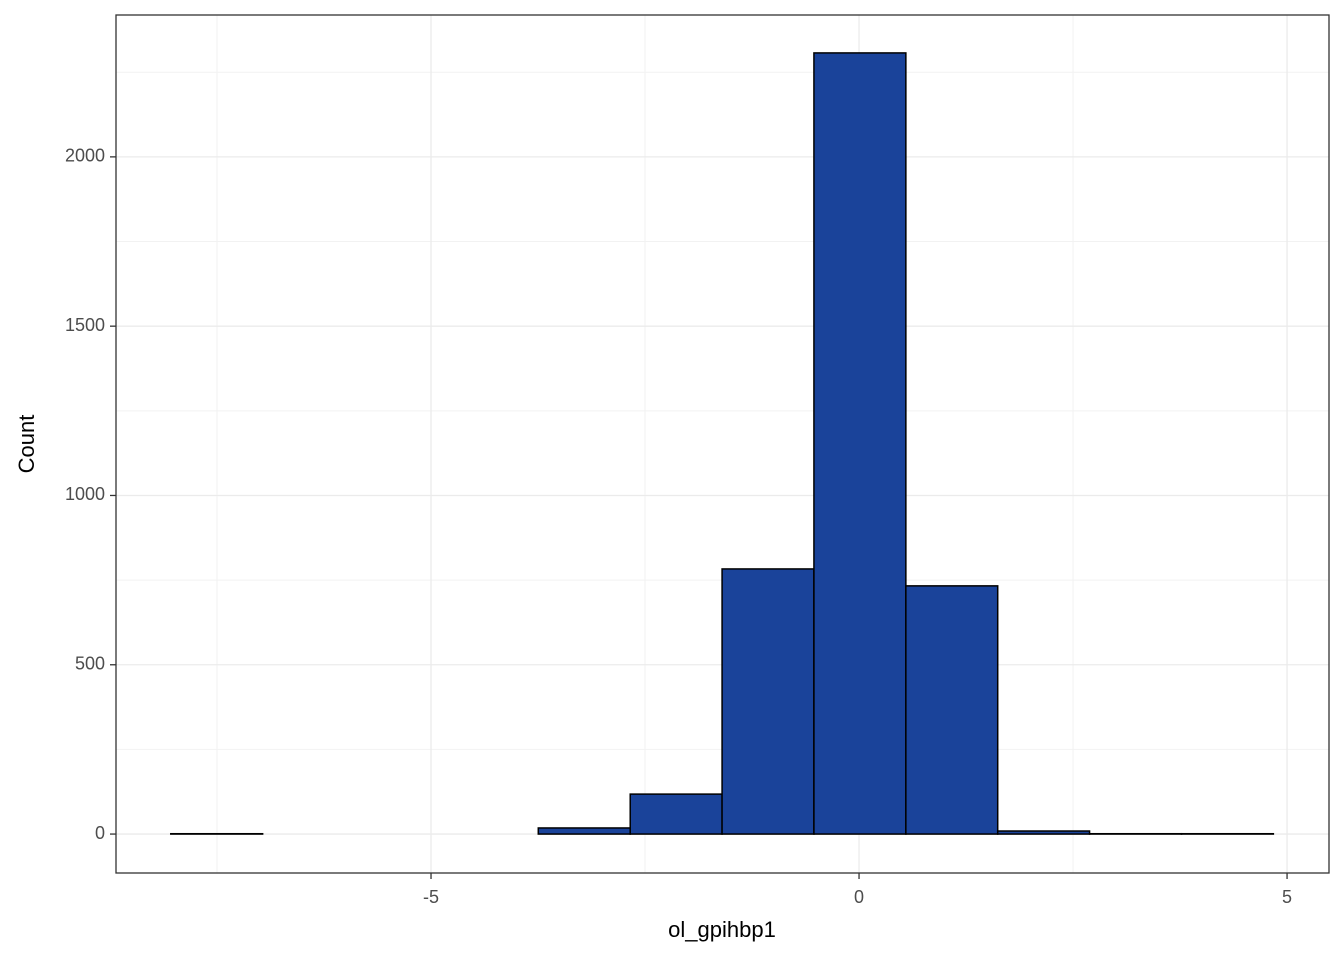  Describe the element at coordinates (722, 929) in the screenshot. I see `x-axis-title: ol_gpihbp1` at that location.